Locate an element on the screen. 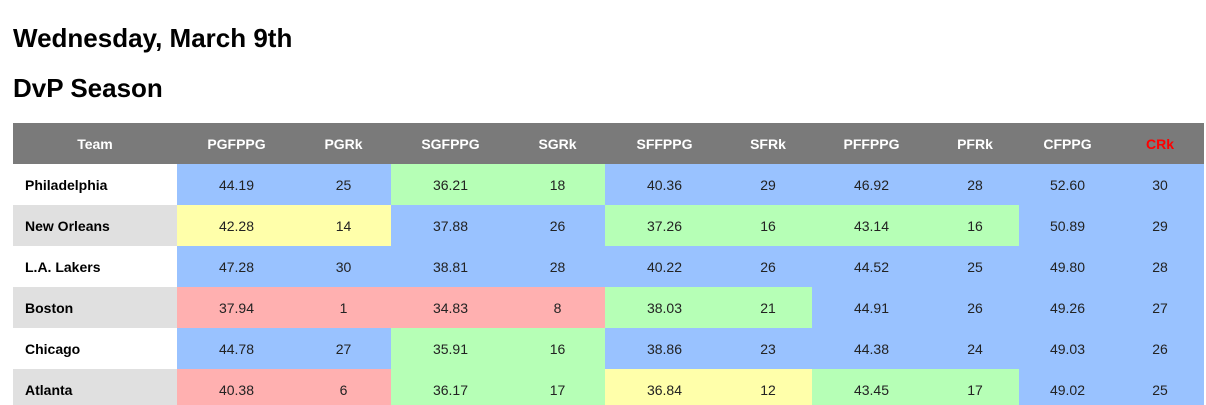 This screenshot has width=1206, height=405. team-name-cell: Boston is located at coordinates (95, 307).